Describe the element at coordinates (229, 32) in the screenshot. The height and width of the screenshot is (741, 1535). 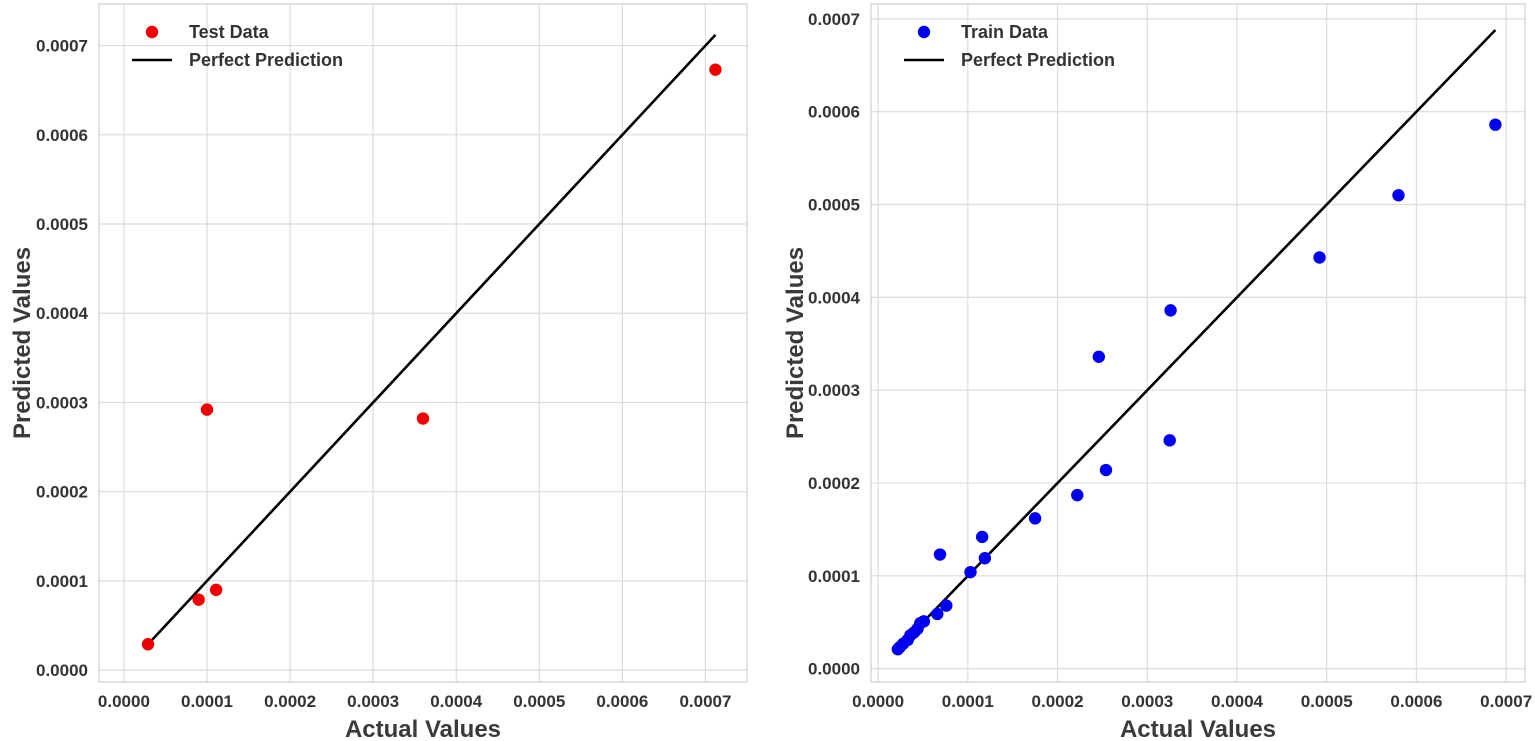
I see `legend-label: Test Data` at that location.